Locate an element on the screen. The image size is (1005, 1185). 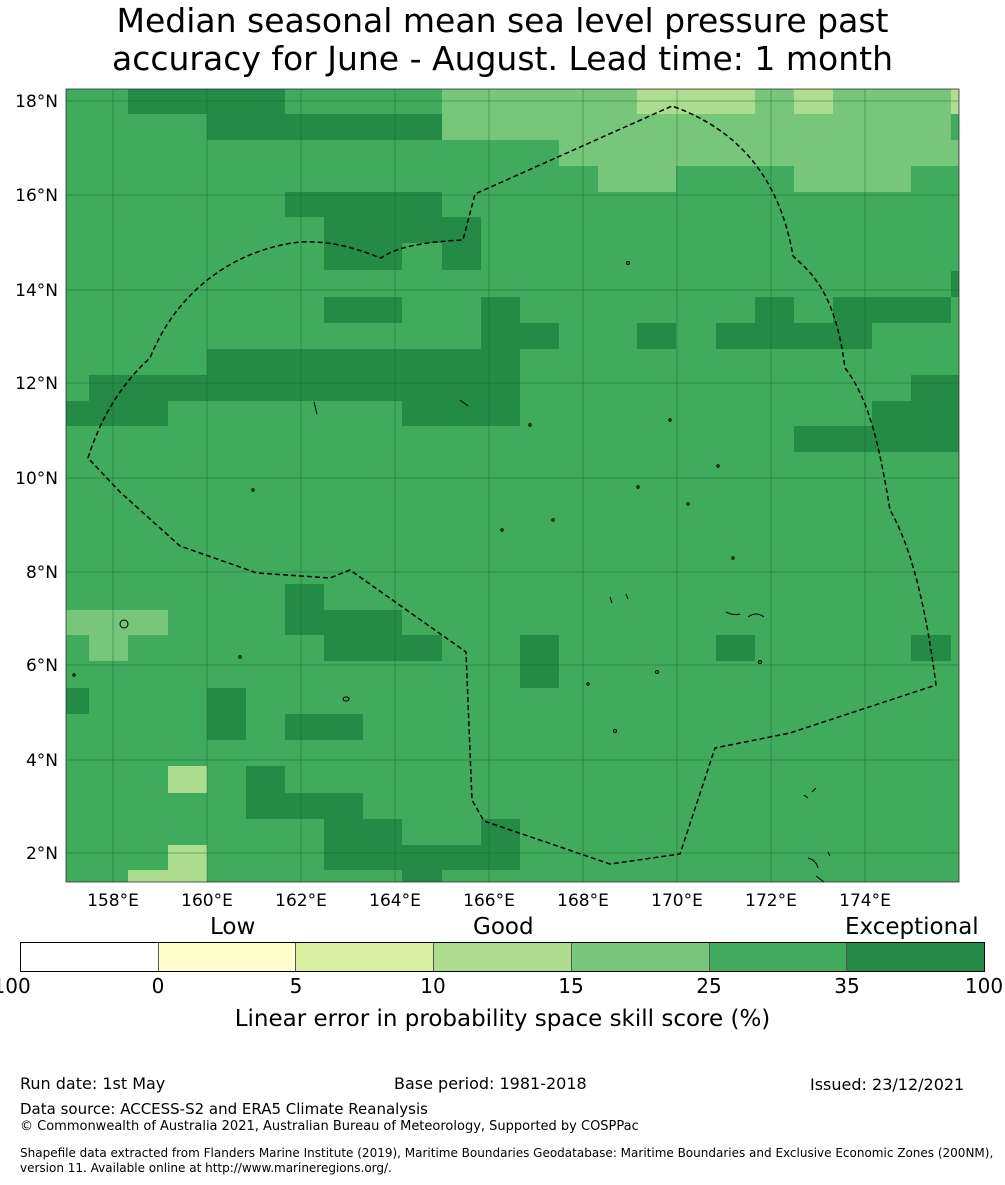
lon-label: 168°E is located at coordinates (583, 900).